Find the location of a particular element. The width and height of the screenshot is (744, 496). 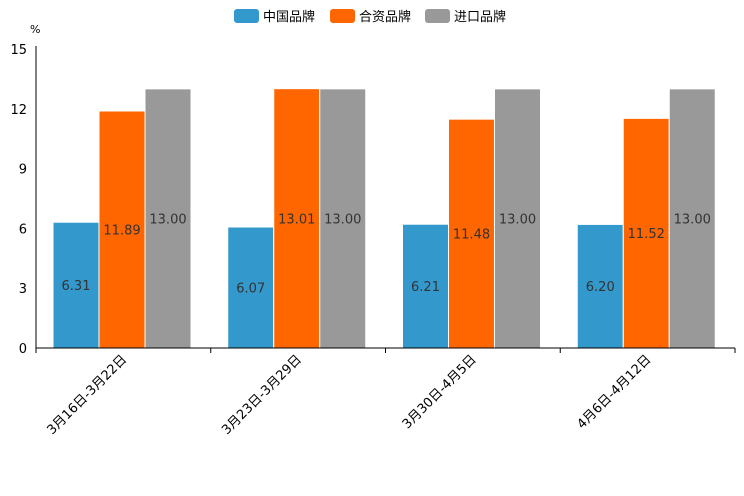

y-axis-unit-label: % is located at coordinates (35, 29).